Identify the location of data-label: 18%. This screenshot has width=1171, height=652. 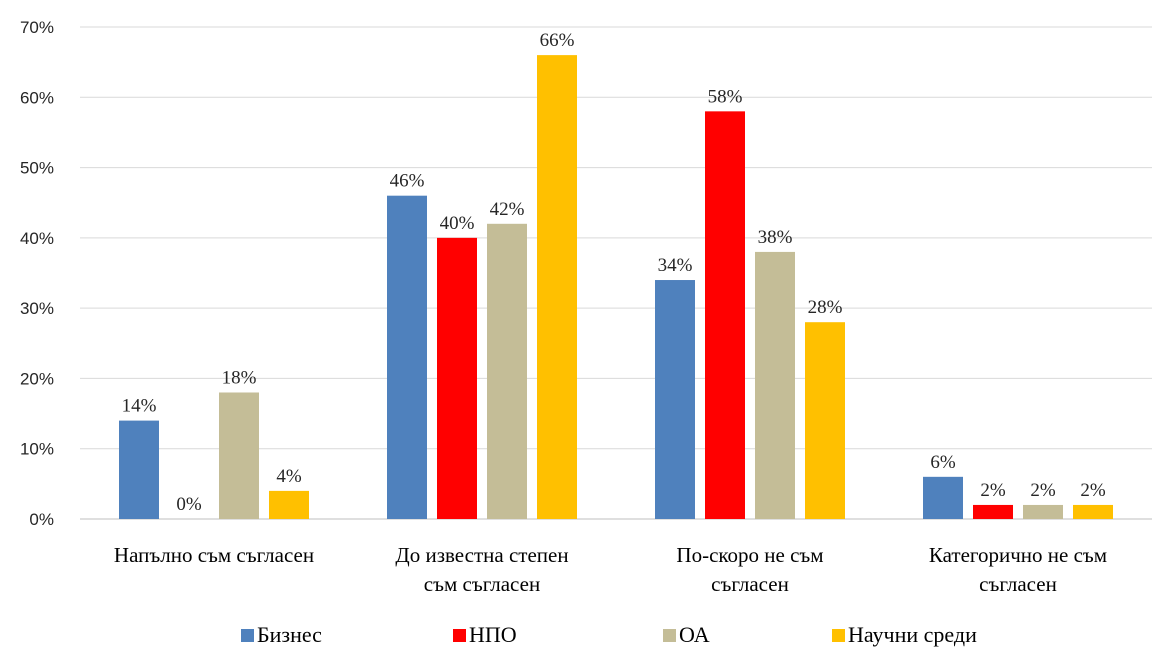
(239, 377).